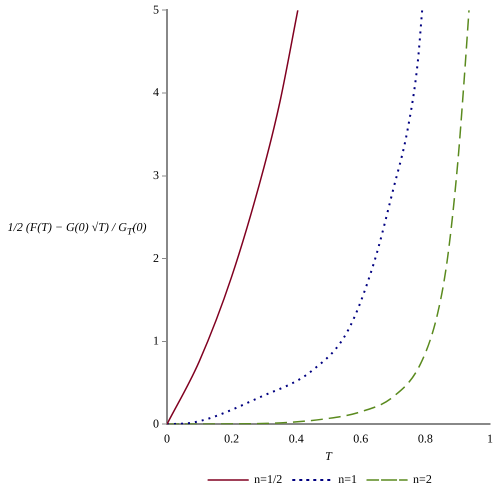  Describe the element at coordinates (360, 439) in the screenshot. I see `x-tick-label: 0.6` at that location.